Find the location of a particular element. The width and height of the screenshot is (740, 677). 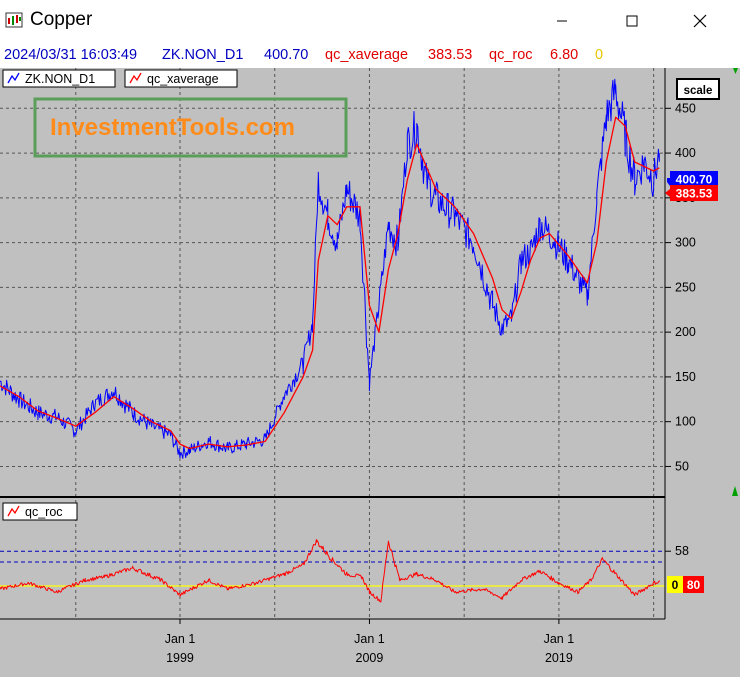

chart-app-icon is located at coordinates (14, 20).